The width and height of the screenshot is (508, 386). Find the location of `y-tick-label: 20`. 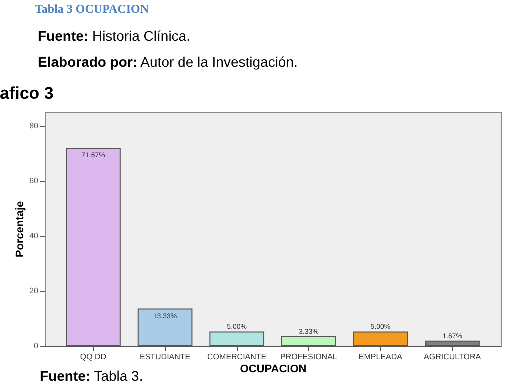

y-tick-label: 20 is located at coordinates (35, 291).